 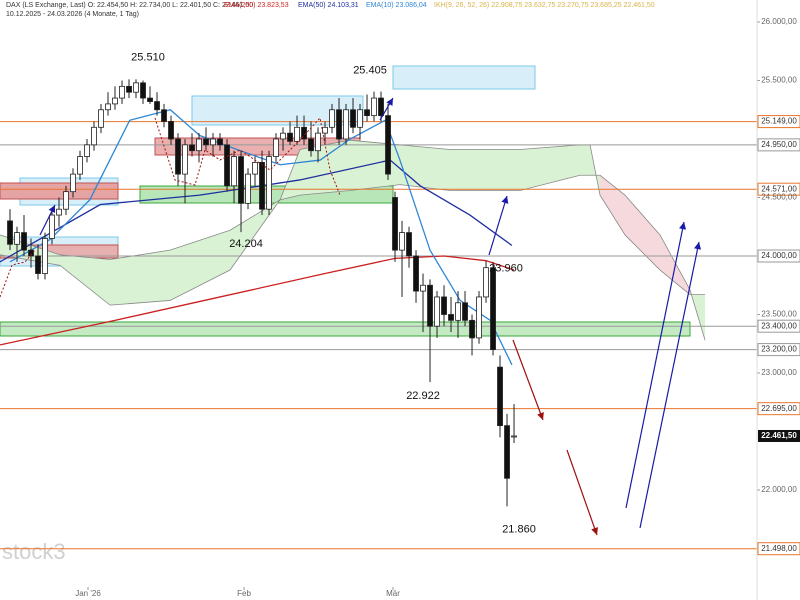 I want to click on price-annotation: 21.860, so click(x=519, y=529).